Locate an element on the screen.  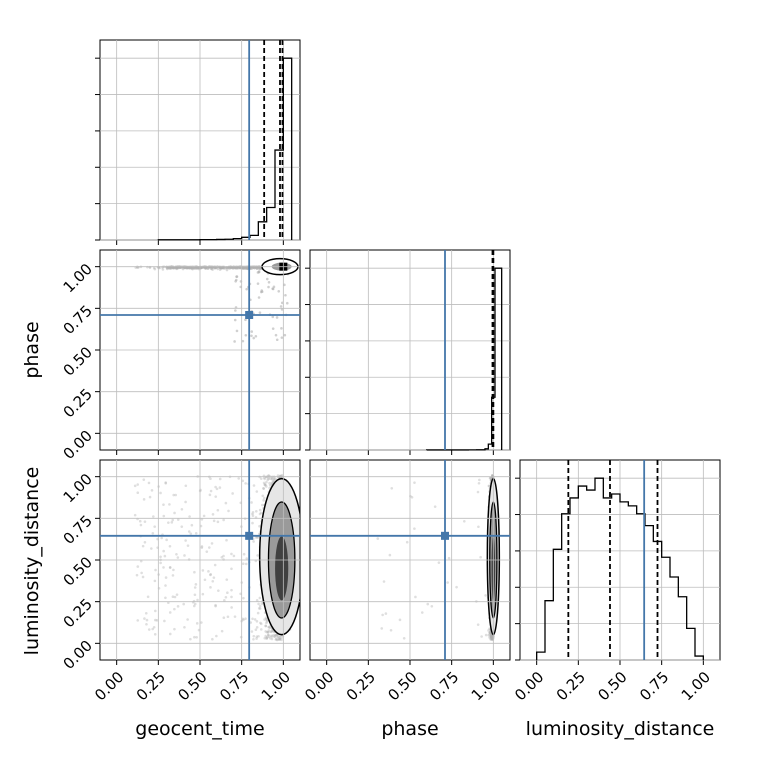
ytick-label-luminosity_distance-3: 0.75 is located at coordinates (78, 530).